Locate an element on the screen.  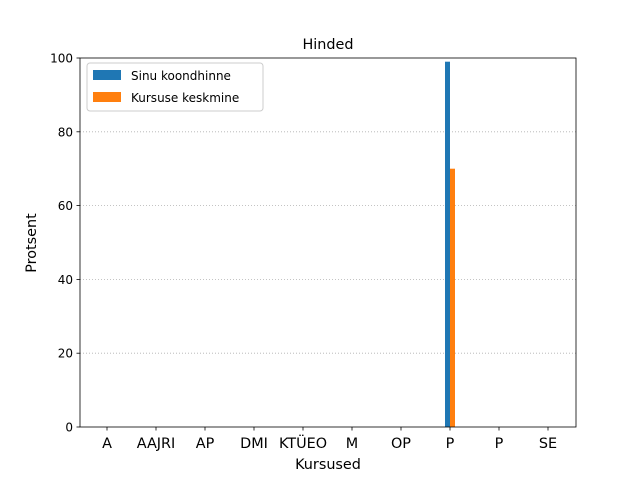
x-tick-label: OP is located at coordinates (401, 444).